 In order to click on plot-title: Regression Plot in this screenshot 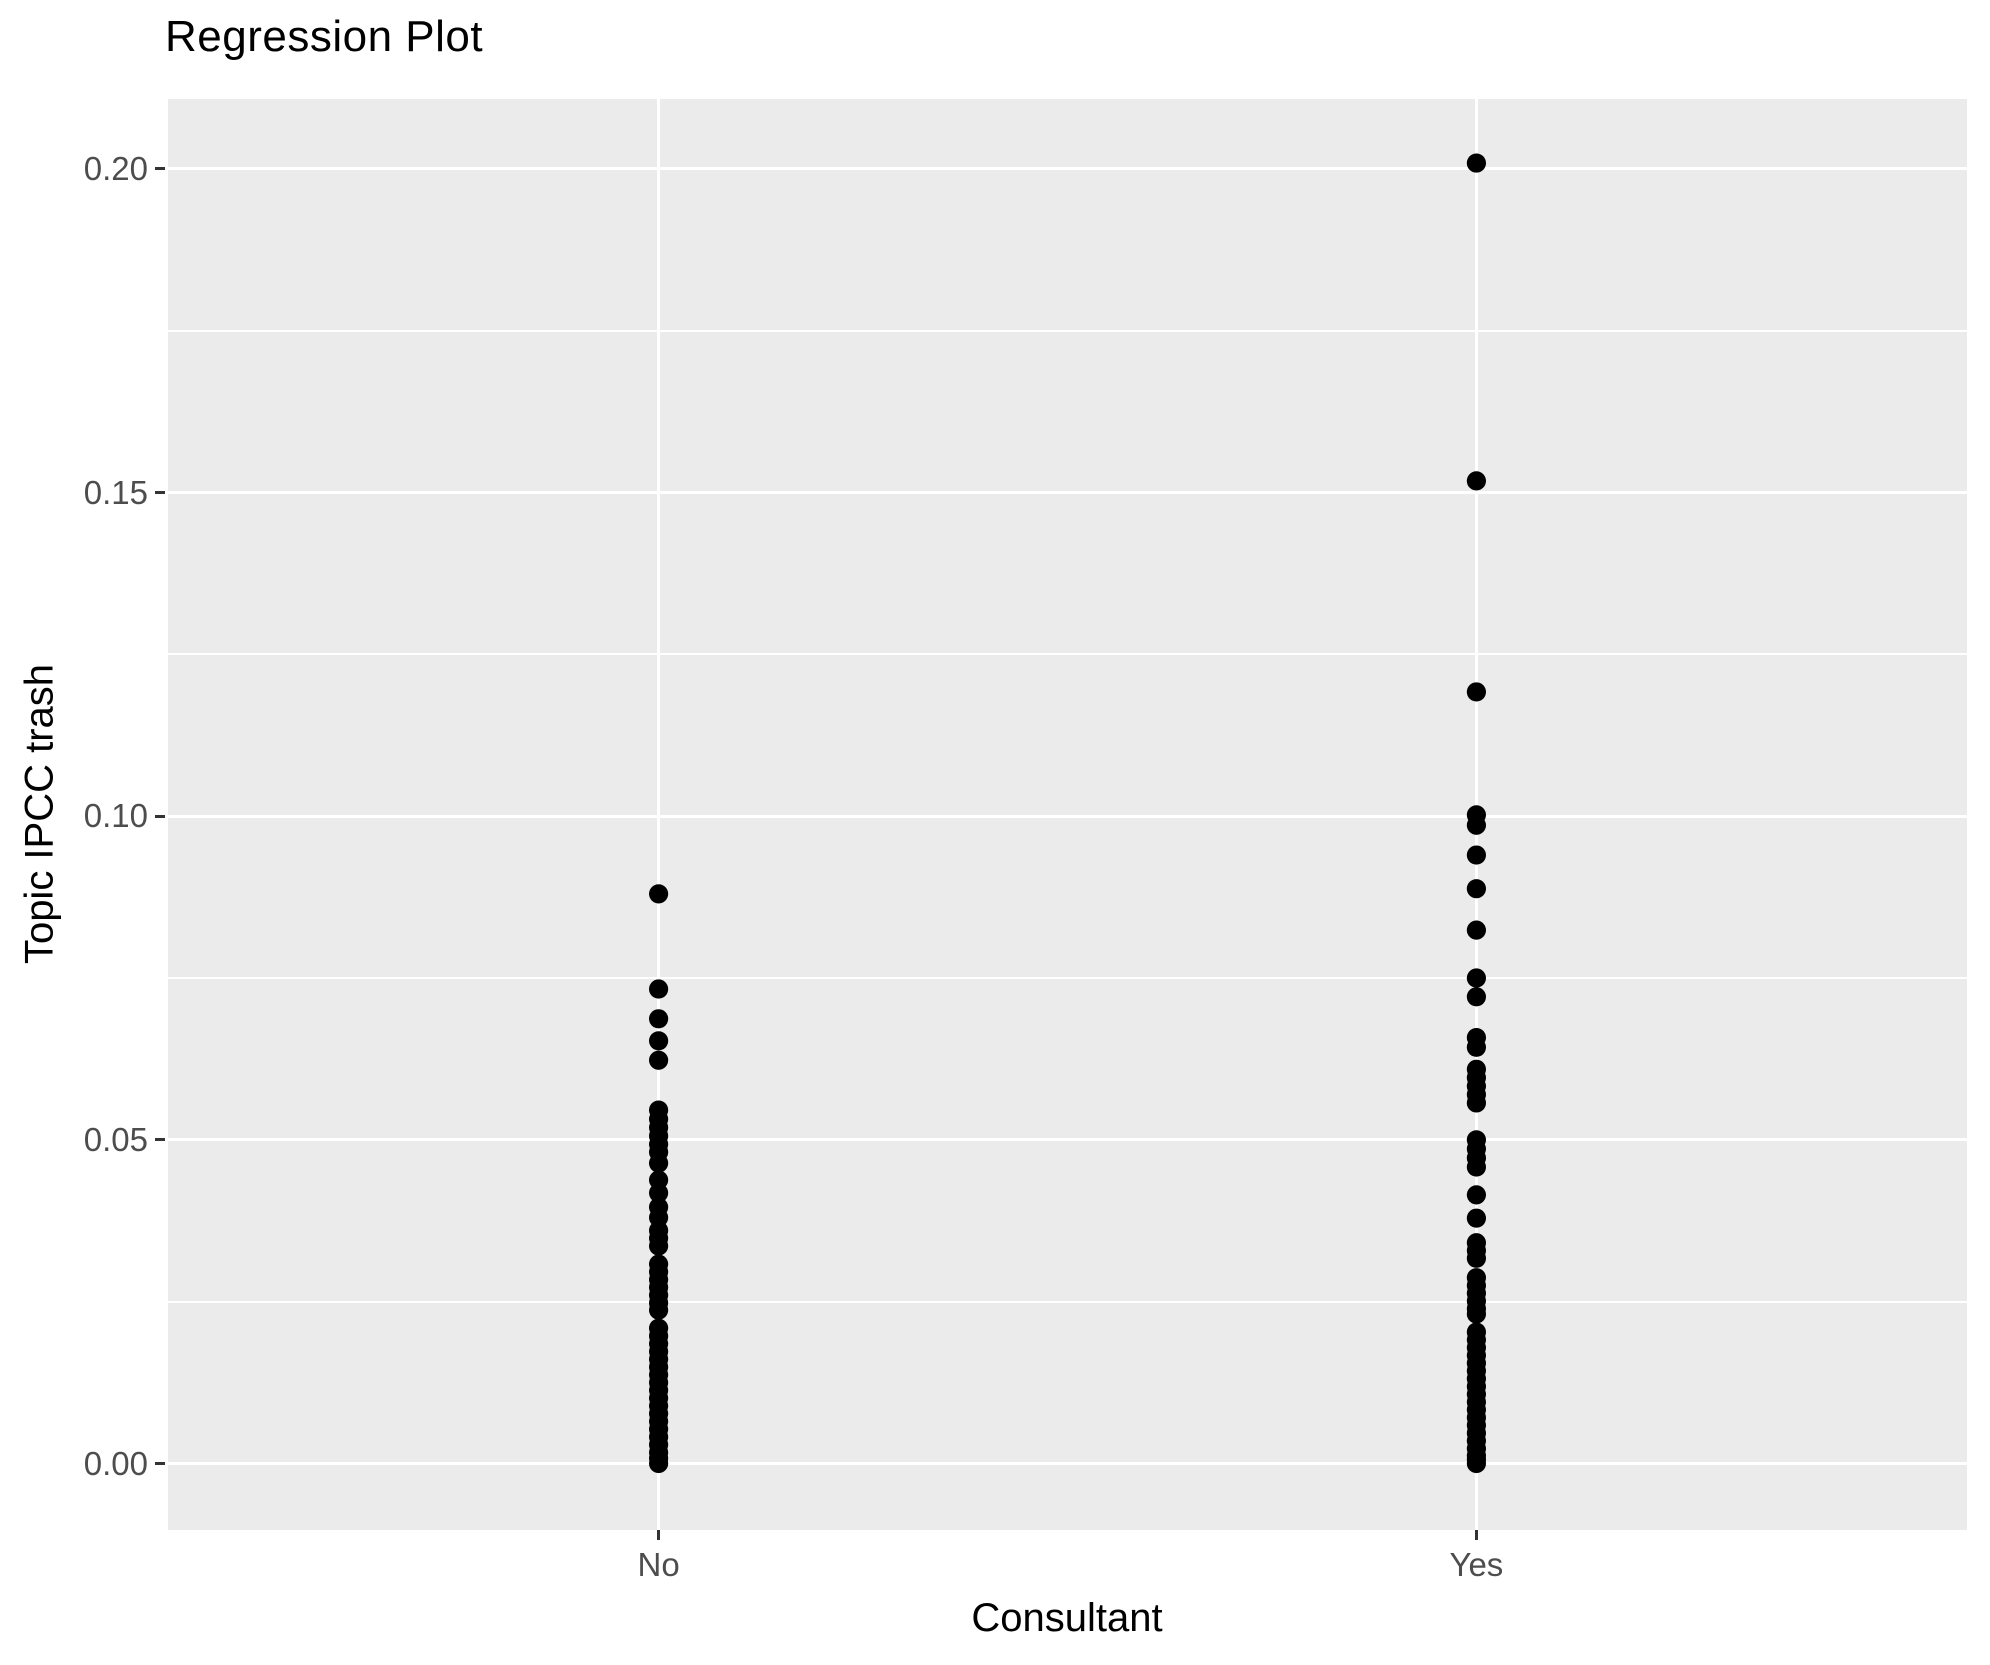, I will do `click(324, 36)`.